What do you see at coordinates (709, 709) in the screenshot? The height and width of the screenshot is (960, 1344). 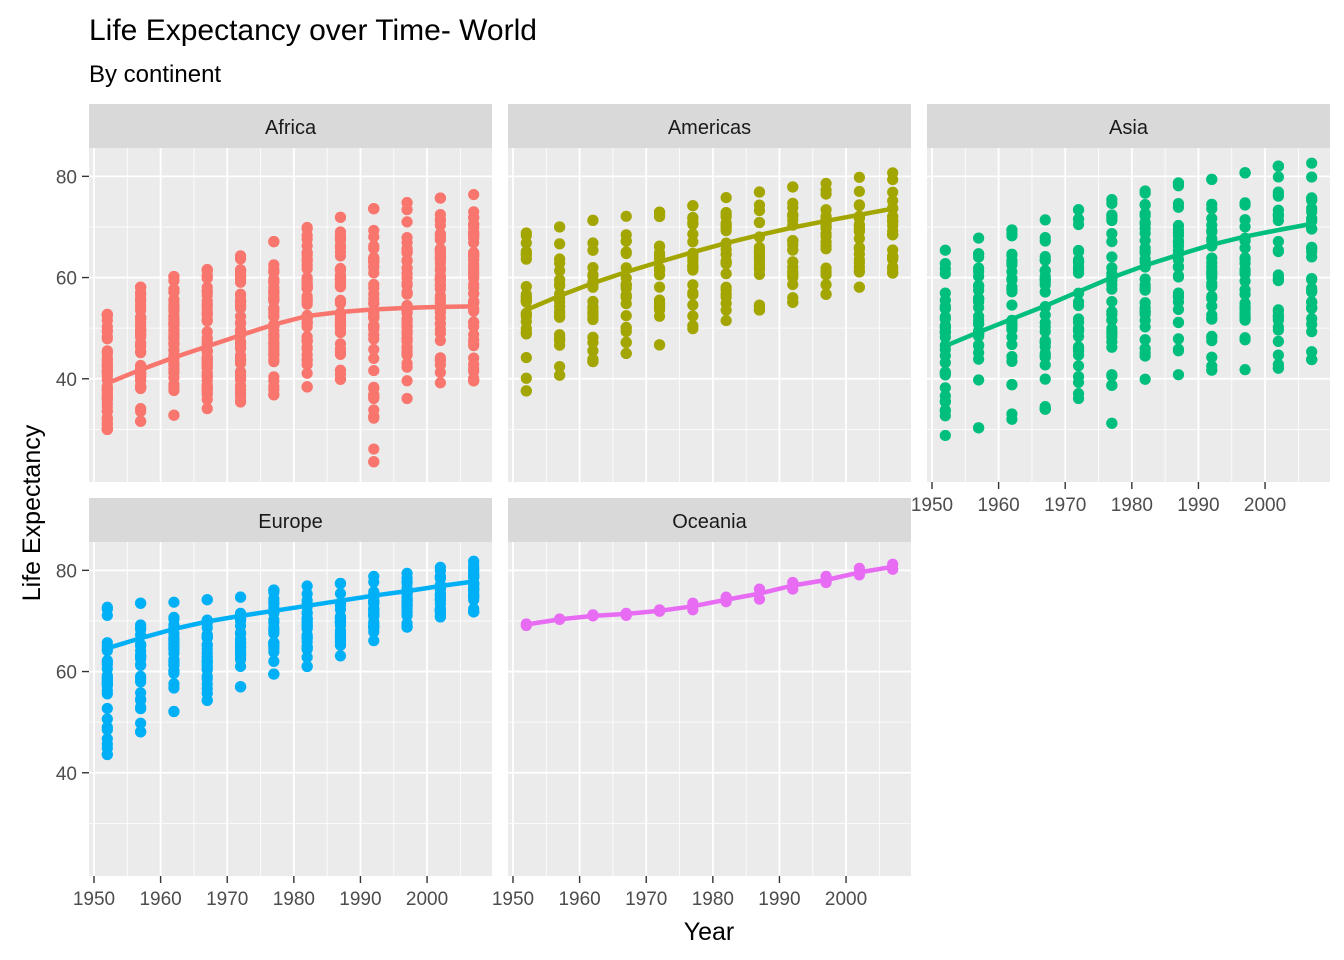 I see `panel-background` at bounding box center [709, 709].